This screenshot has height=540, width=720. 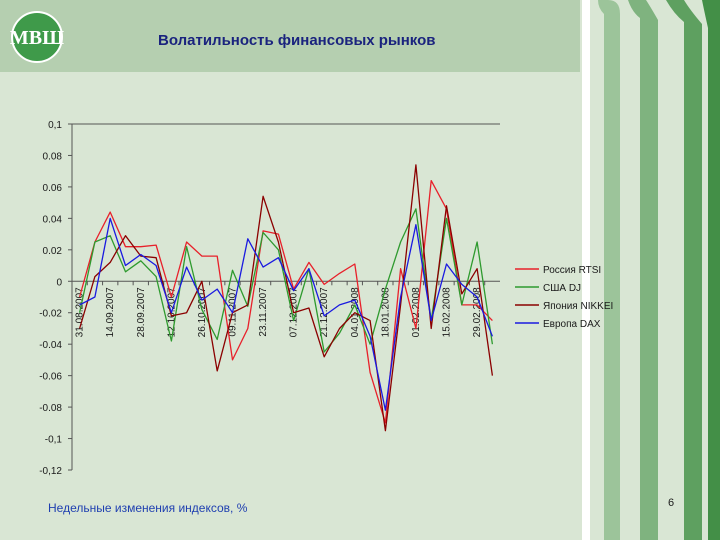 I want to click on header-band, so click(x=290, y=36).